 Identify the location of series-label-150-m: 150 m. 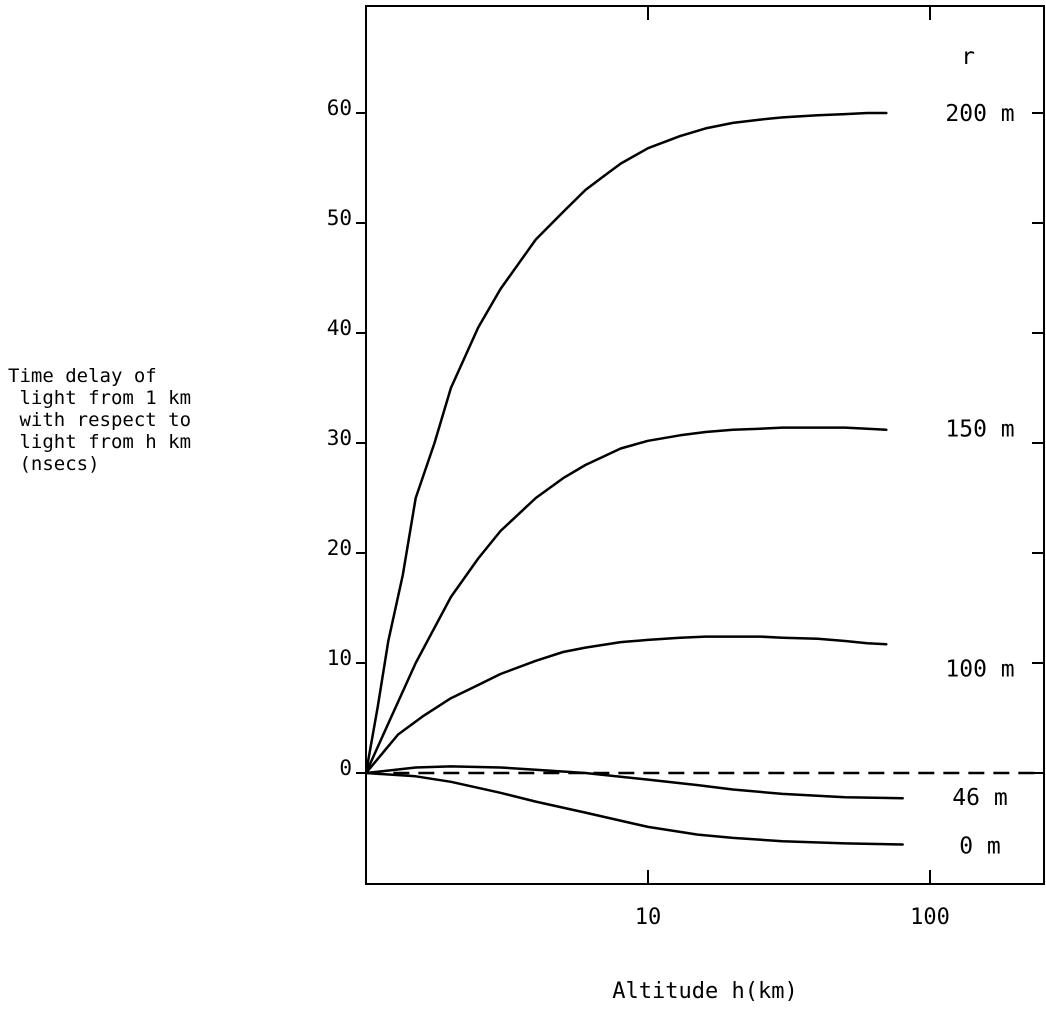
(979, 430).